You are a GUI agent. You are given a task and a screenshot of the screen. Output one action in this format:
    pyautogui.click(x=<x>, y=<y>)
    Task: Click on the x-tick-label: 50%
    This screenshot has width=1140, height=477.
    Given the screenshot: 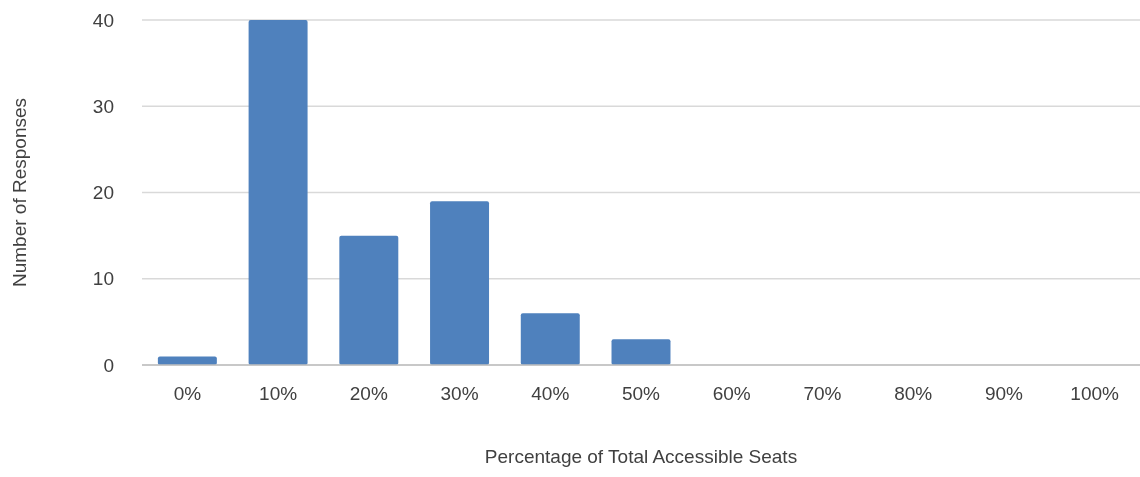 What is the action you would take?
    pyautogui.click(x=641, y=393)
    